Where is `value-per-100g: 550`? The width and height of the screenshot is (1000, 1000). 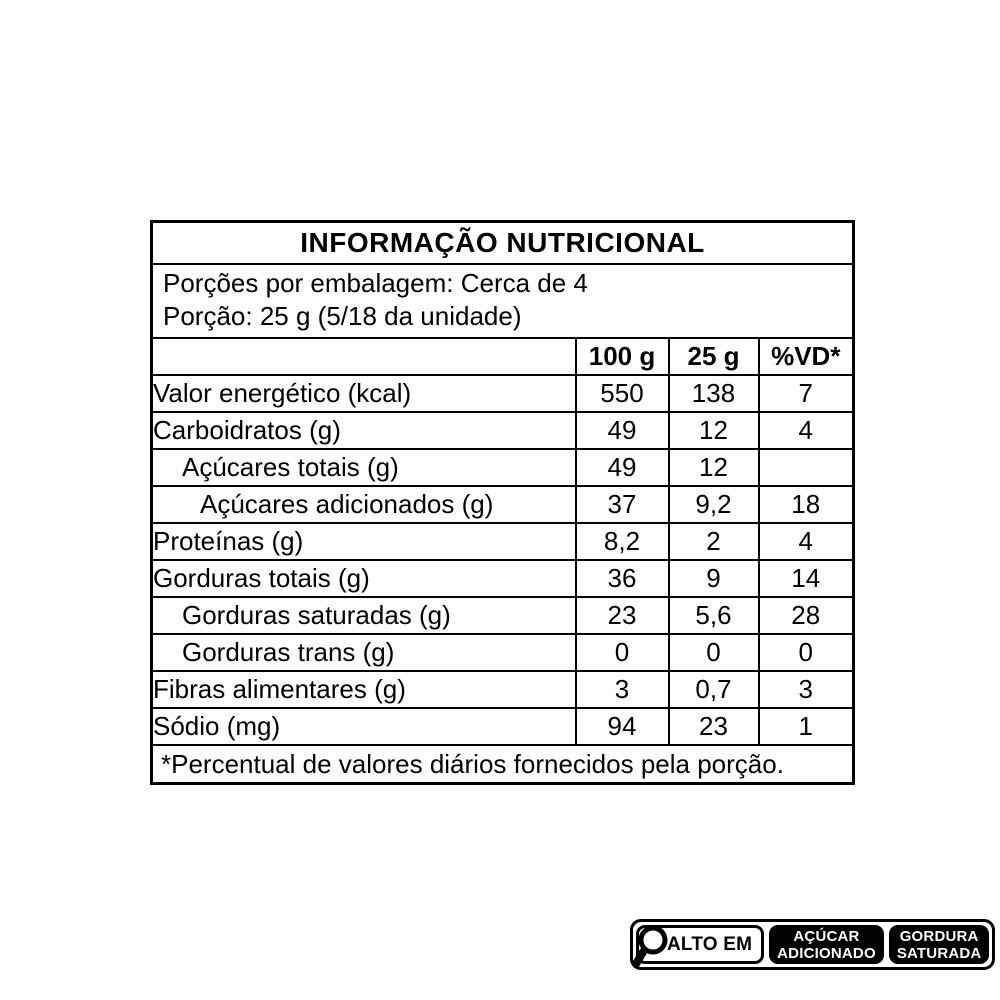 value-per-100g: 550 is located at coordinates (622, 393).